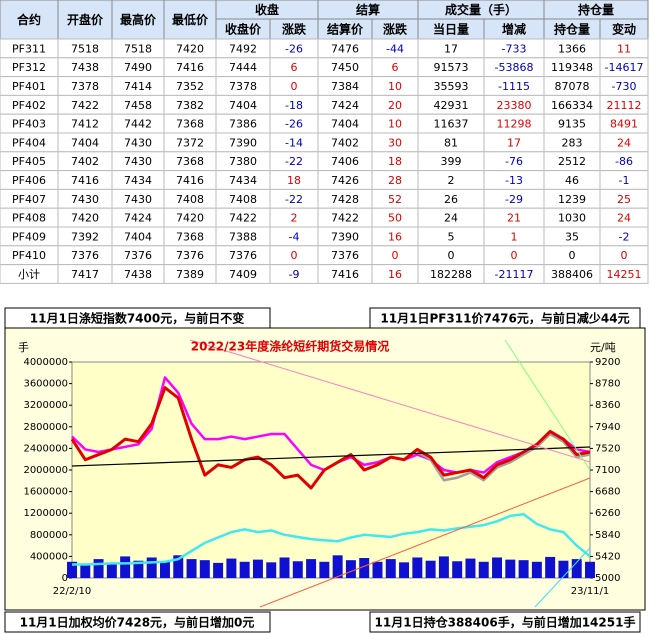 The width and height of the screenshot is (650, 634). Describe the element at coordinates (368, 9) in the screenshot. I see `header-label: 结算` at that location.